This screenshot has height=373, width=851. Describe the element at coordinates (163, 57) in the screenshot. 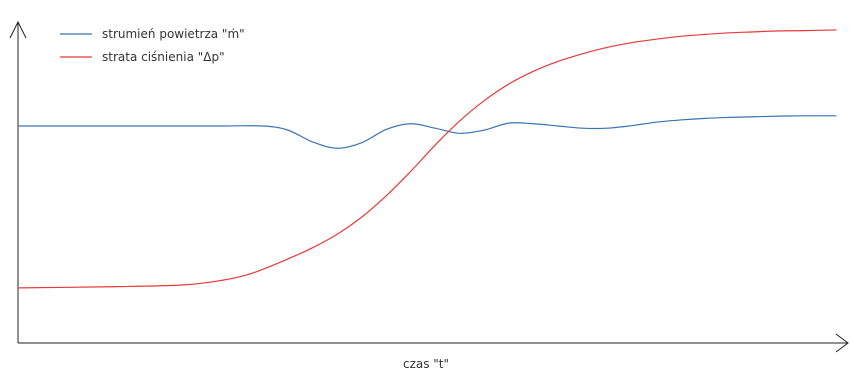

I see `legend-label-pressure-loss: strata ciśnienia "Δp"` at that location.